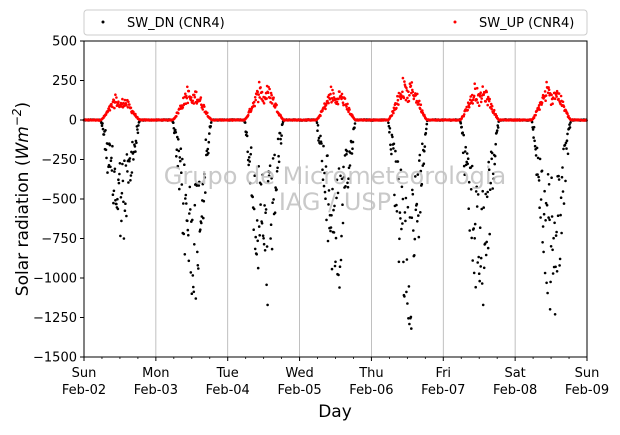 Image resolution: width=620 pixels, height=435 pixels. What do you see at coordinates (64, 81) in the screenshot?
I see `y-tick-label: 250` at bounding box center [64, 81].